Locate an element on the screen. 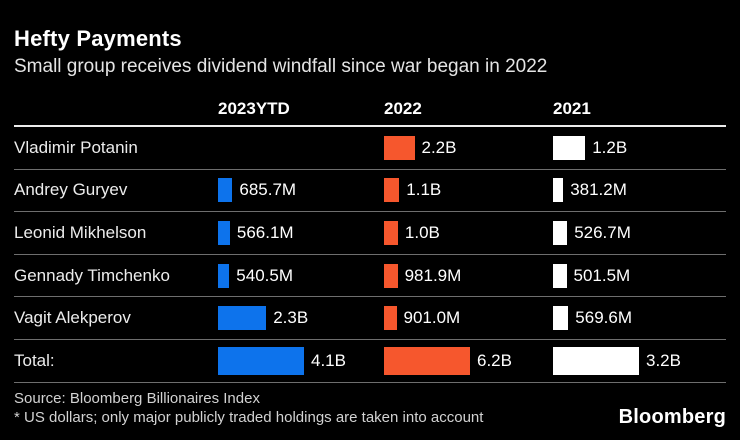 The height and width of the screenshot is (440, 740). value-cell-2021: 501.5M is located at coordinates (591, 276).